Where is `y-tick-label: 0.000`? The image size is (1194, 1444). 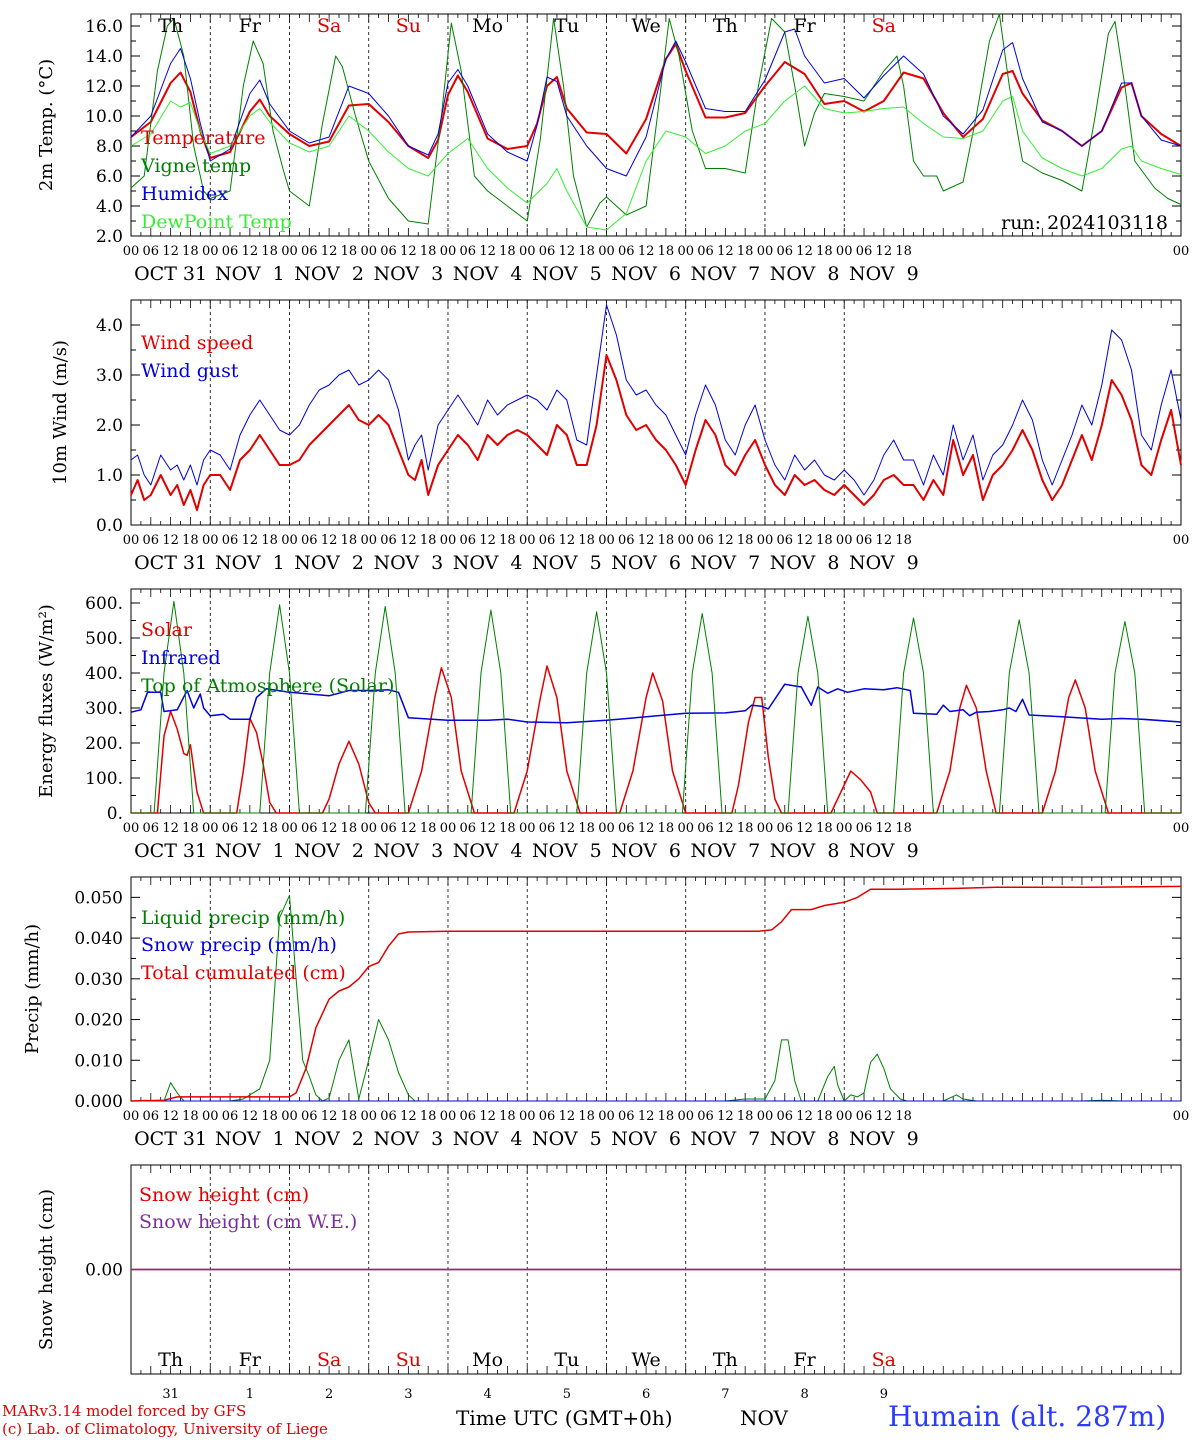
y-tick-label: 0.000 is located at coordinates (98, 1102).